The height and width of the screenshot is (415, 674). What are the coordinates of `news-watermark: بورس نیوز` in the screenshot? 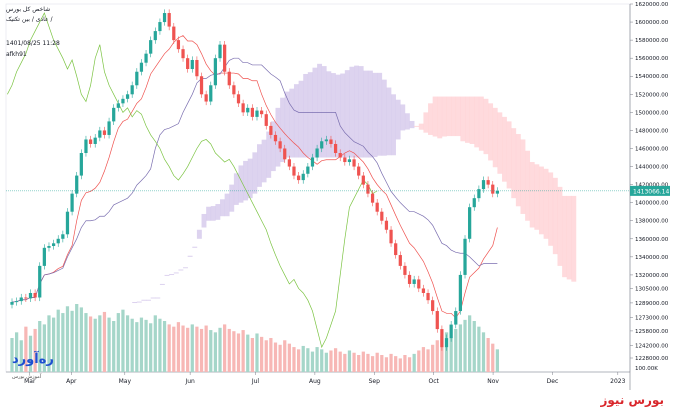 It's located at (632, 400).